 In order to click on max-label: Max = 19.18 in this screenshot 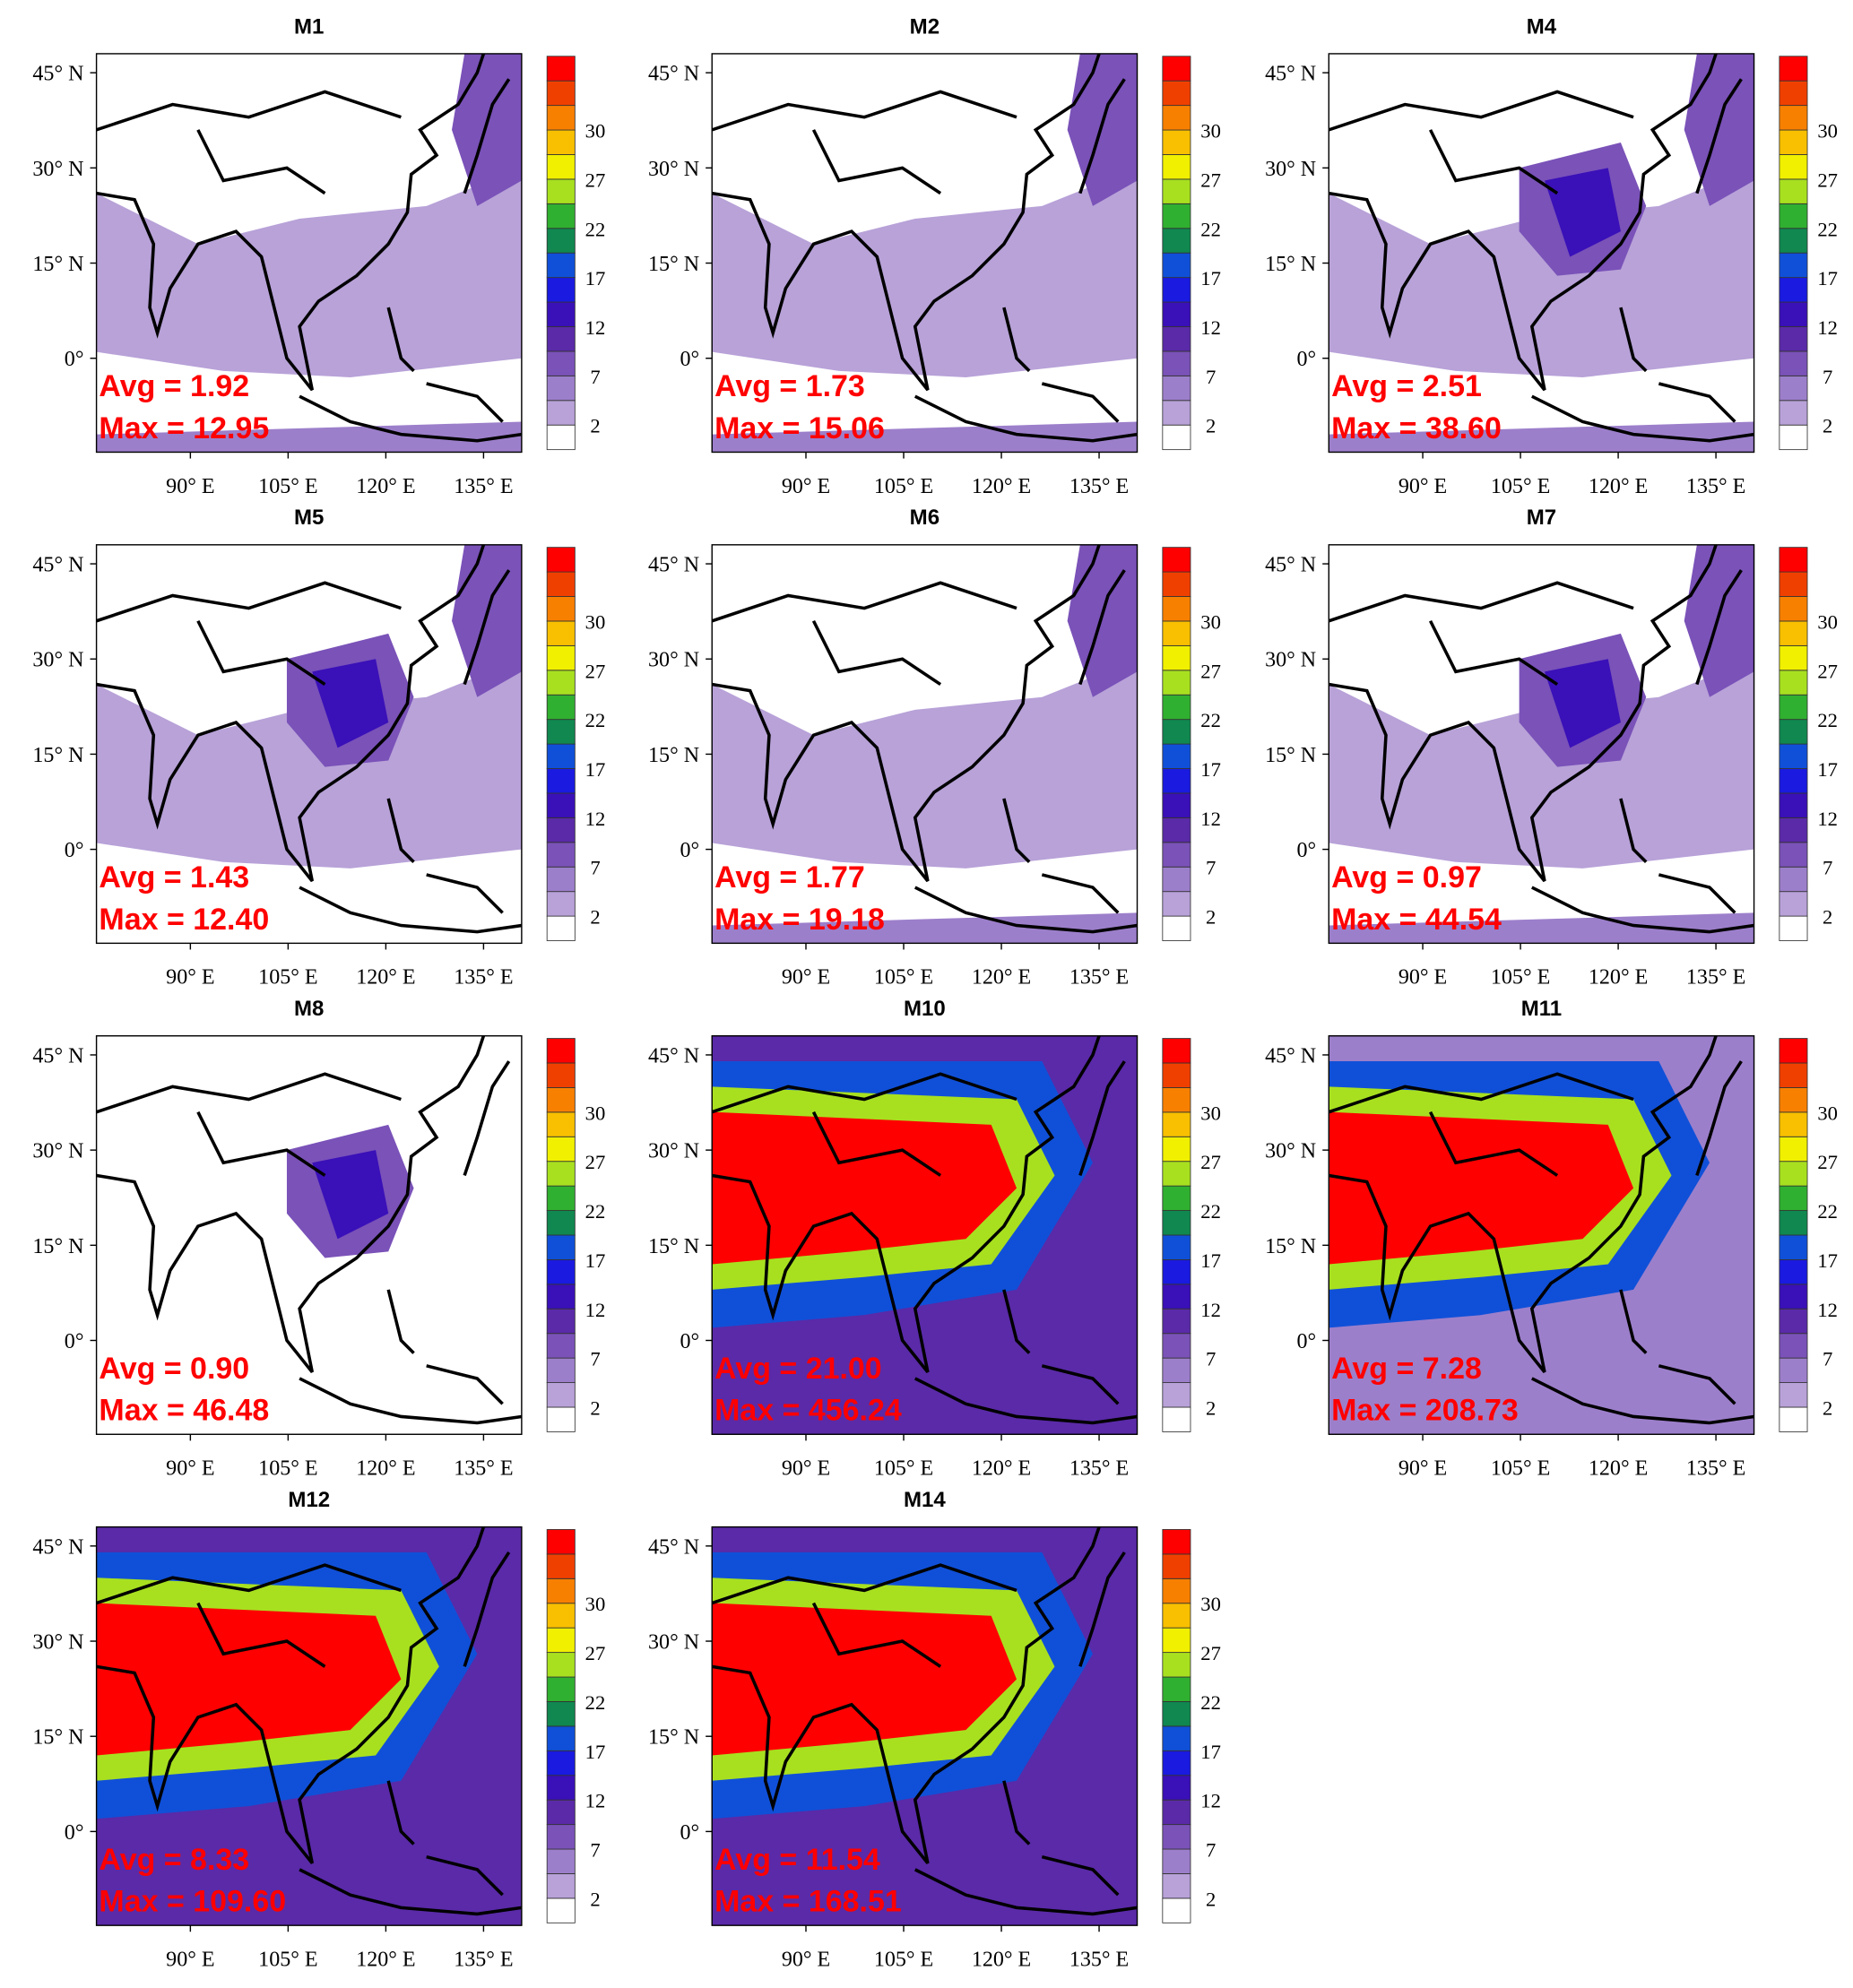, I will do `click(800, 920)`.